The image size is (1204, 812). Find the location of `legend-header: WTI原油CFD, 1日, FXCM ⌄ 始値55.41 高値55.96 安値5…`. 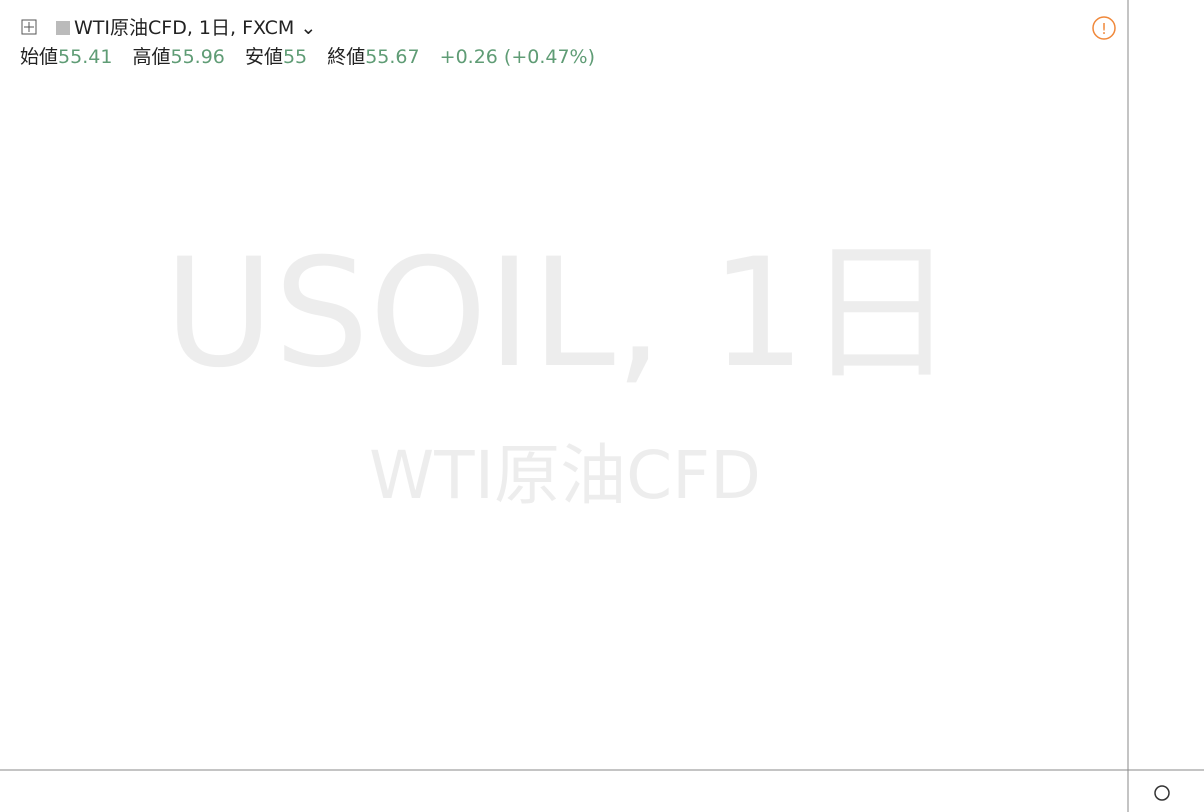

legend-header: WTI原油CFD, 1日, FXCM ⌄ 始値55.41 高値55.96 安値5… is located at coordinates (314, 43).